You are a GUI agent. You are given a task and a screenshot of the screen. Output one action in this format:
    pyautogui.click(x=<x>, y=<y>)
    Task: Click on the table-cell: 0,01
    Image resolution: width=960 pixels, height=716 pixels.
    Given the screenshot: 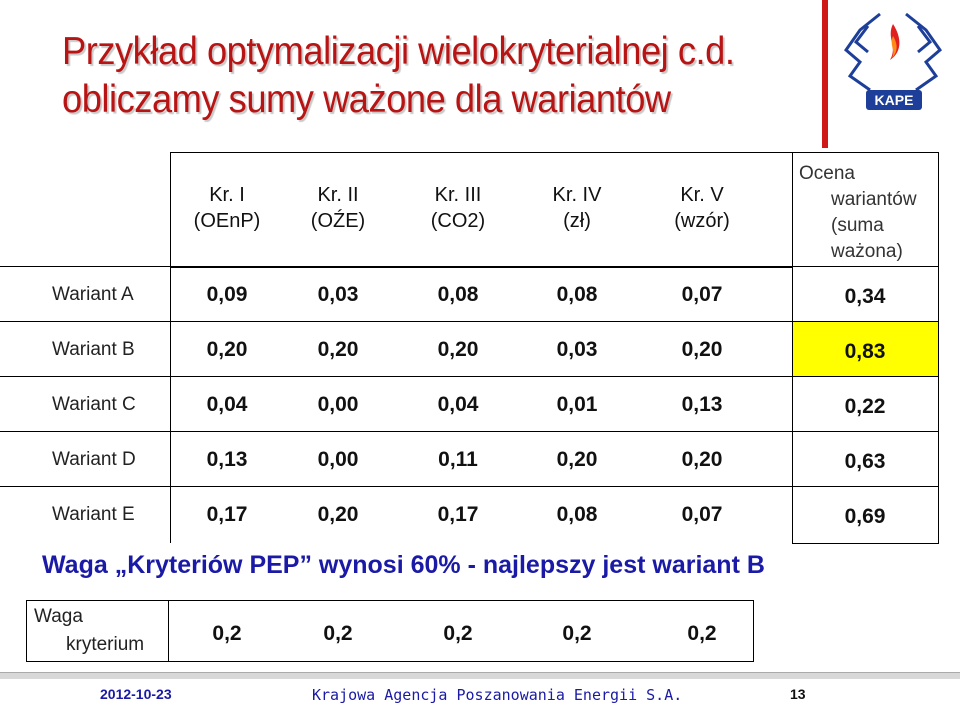 What is the action you would take?
    pyautogui.click(x=577, y=404)
    